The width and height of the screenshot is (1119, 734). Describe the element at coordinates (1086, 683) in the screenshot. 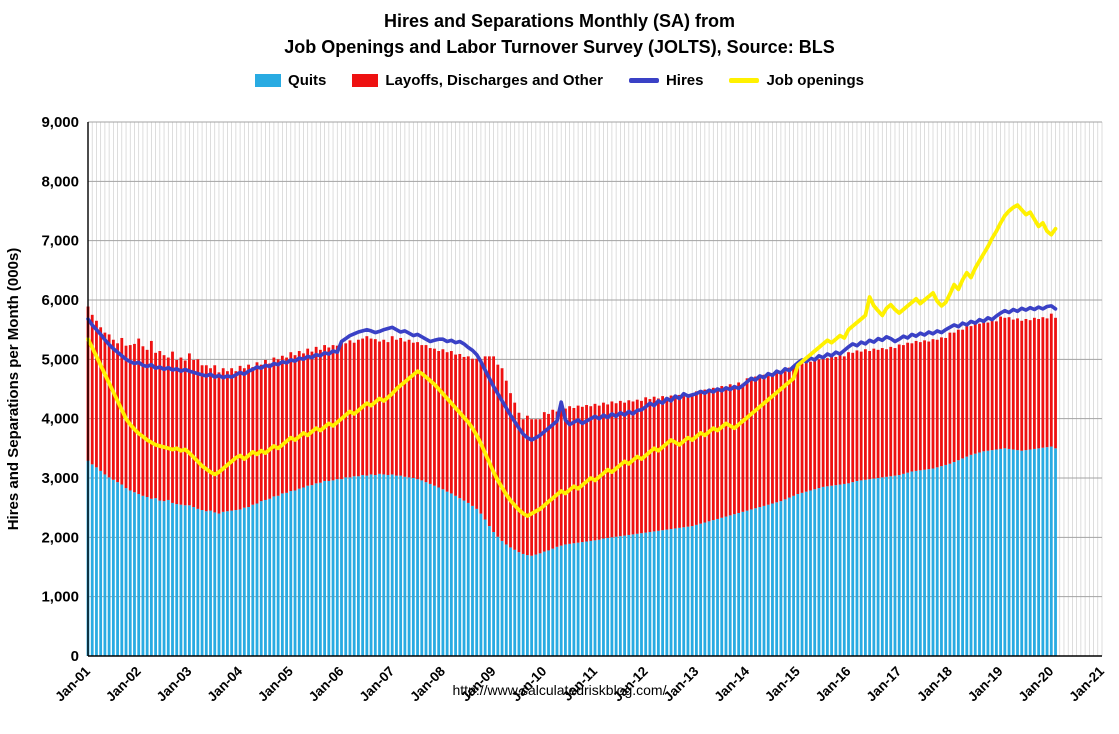

I see `svg-text: Jan-21` at that location.